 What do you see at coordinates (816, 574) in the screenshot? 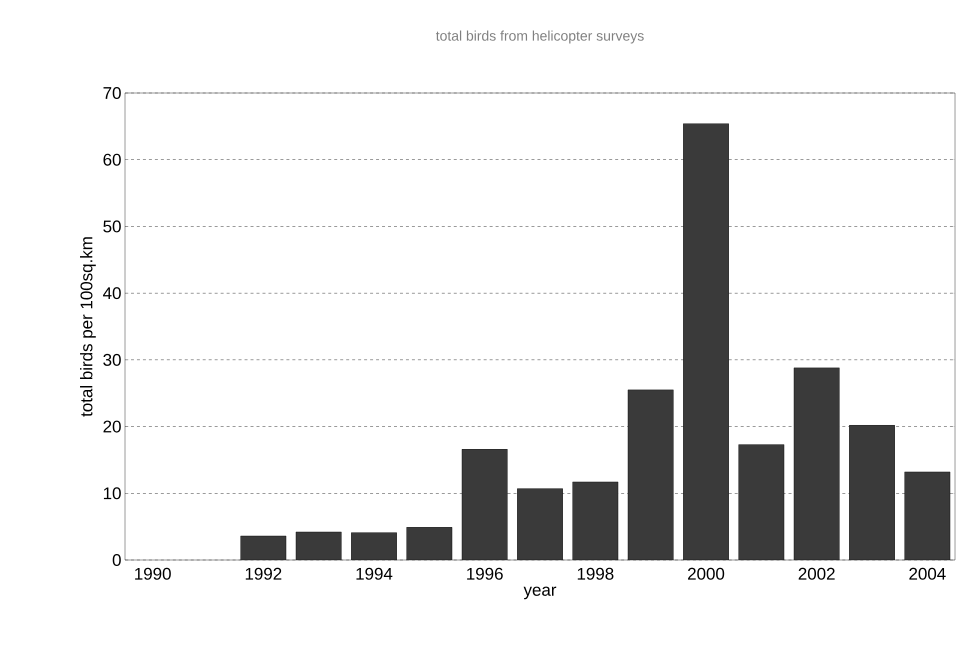
I see `x-tick-label: 2002` at bounding box center [816, 574].